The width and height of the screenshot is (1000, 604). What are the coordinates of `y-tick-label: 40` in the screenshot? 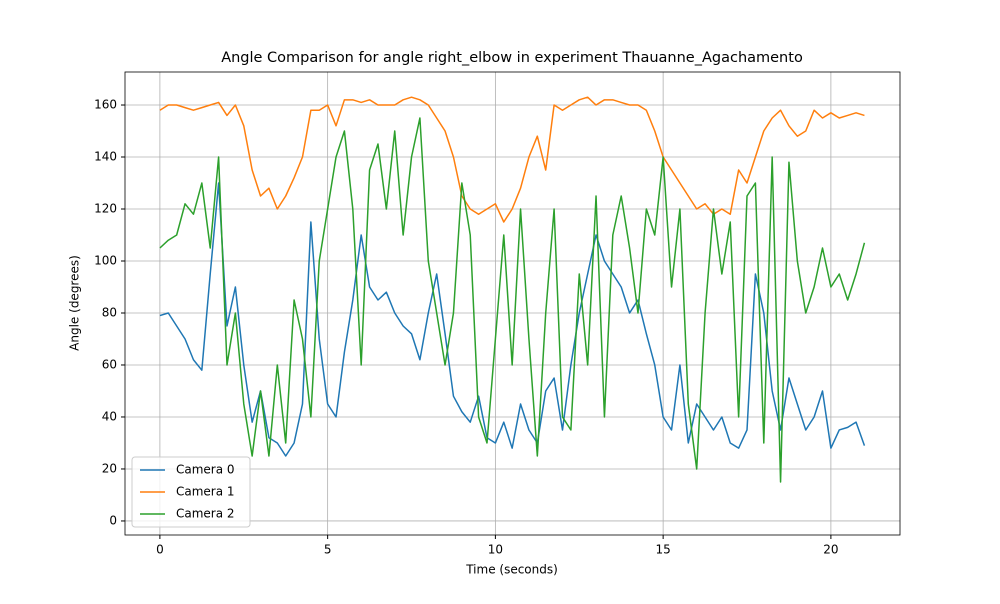 It's located at (109, 416).